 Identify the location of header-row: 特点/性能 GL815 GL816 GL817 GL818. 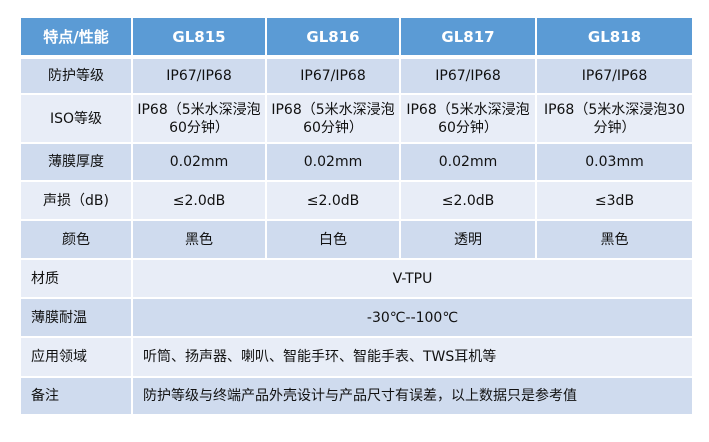
(356, 37).